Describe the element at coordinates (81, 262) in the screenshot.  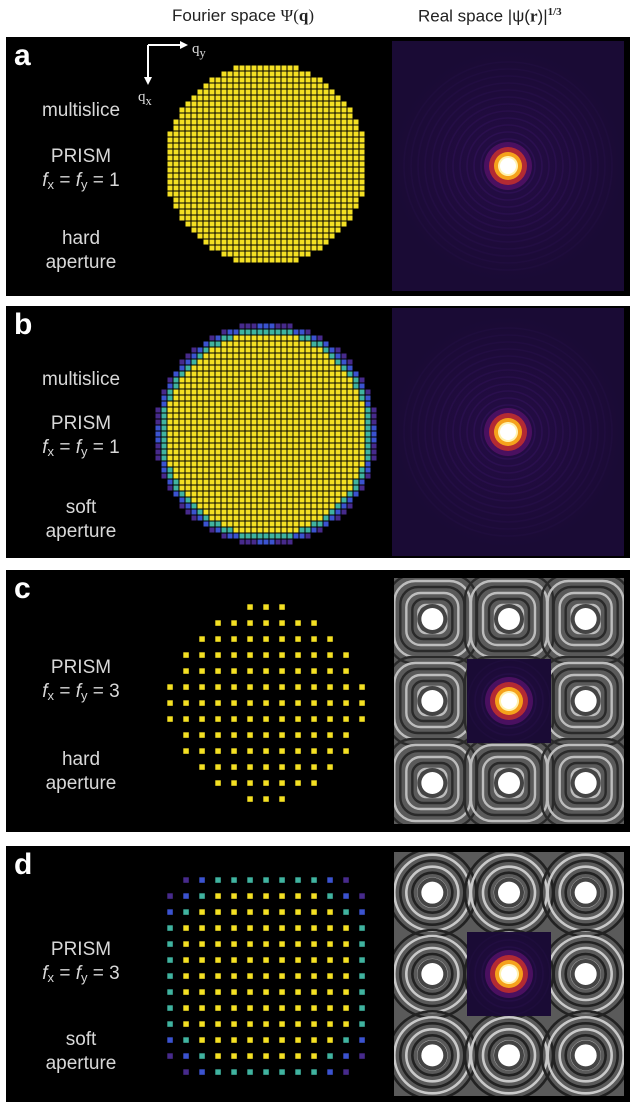
I see `aperture-word-label: aperture` at that location.